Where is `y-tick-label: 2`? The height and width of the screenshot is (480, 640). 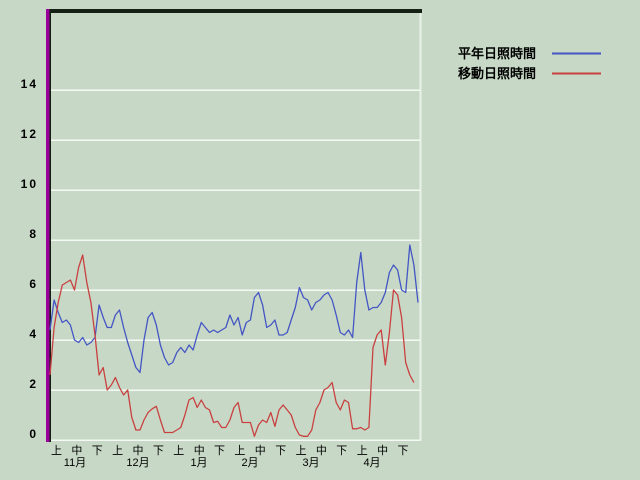 y-tick-label: 2 is located at coordinates (33, 384).